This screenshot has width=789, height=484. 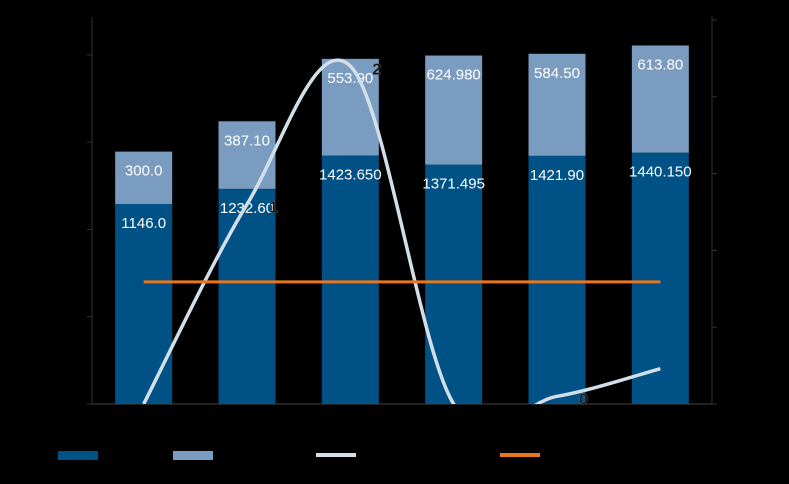 I want to click on data-label: 624.980, so click(x=454, y=74).